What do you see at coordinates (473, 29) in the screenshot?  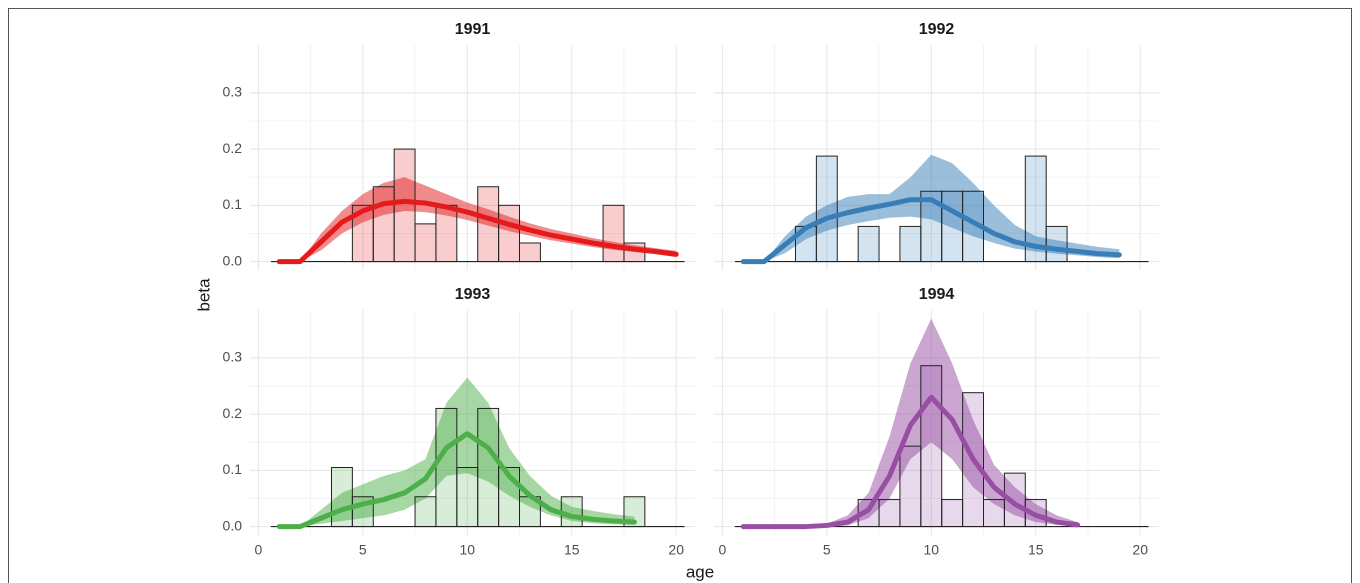 I see `panel-title: 1991` at bounding box center [473, 29].